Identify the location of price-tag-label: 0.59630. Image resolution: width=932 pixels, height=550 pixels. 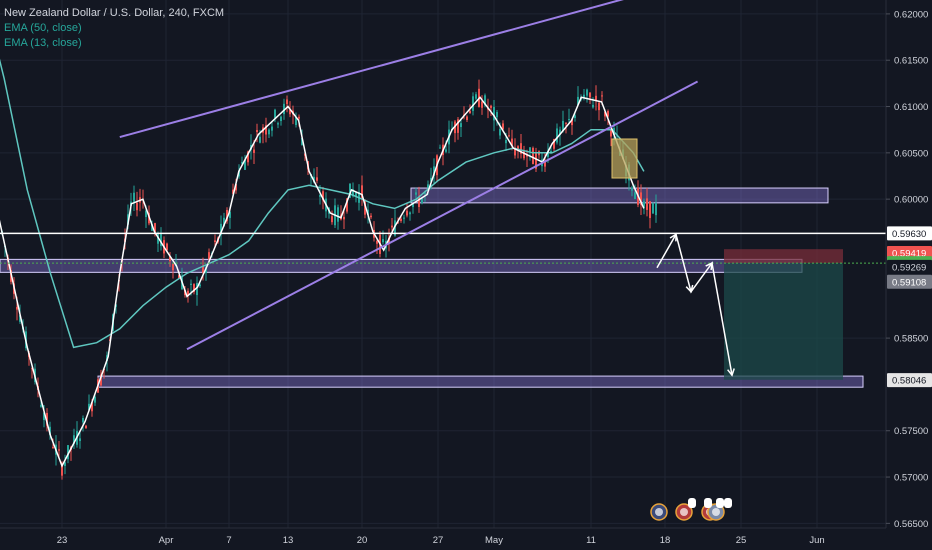
(909, 234).